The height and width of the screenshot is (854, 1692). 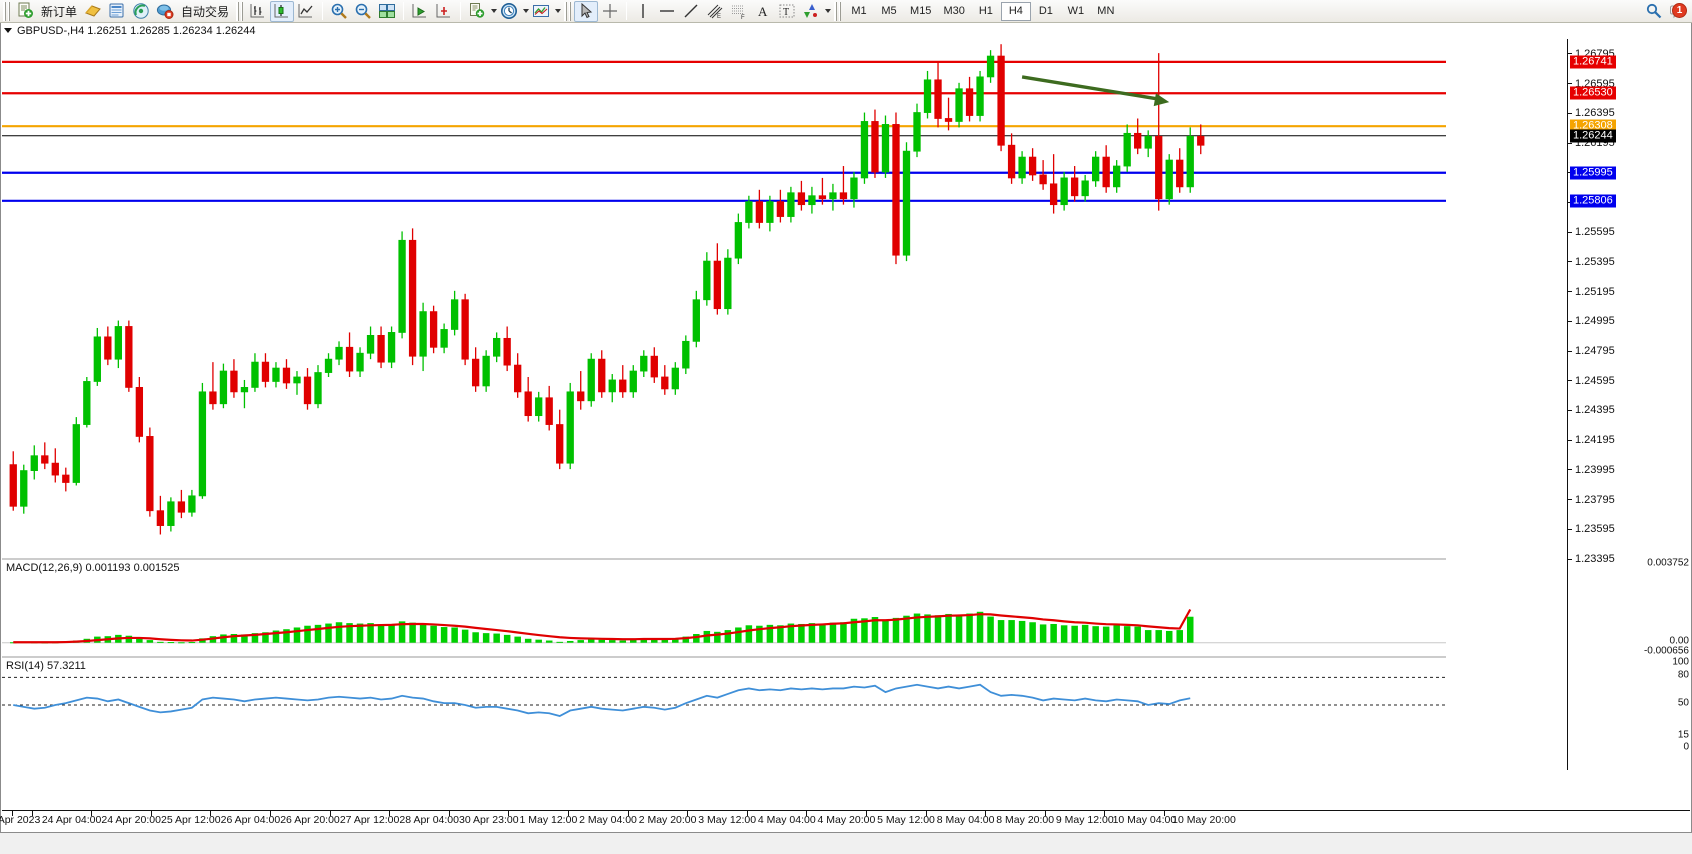 What do you see at coordinates (46, 666) in the screenshot?
I see `rsi-indicator-label: RSI(14) 57.3211` at bounding box center [46, 666].